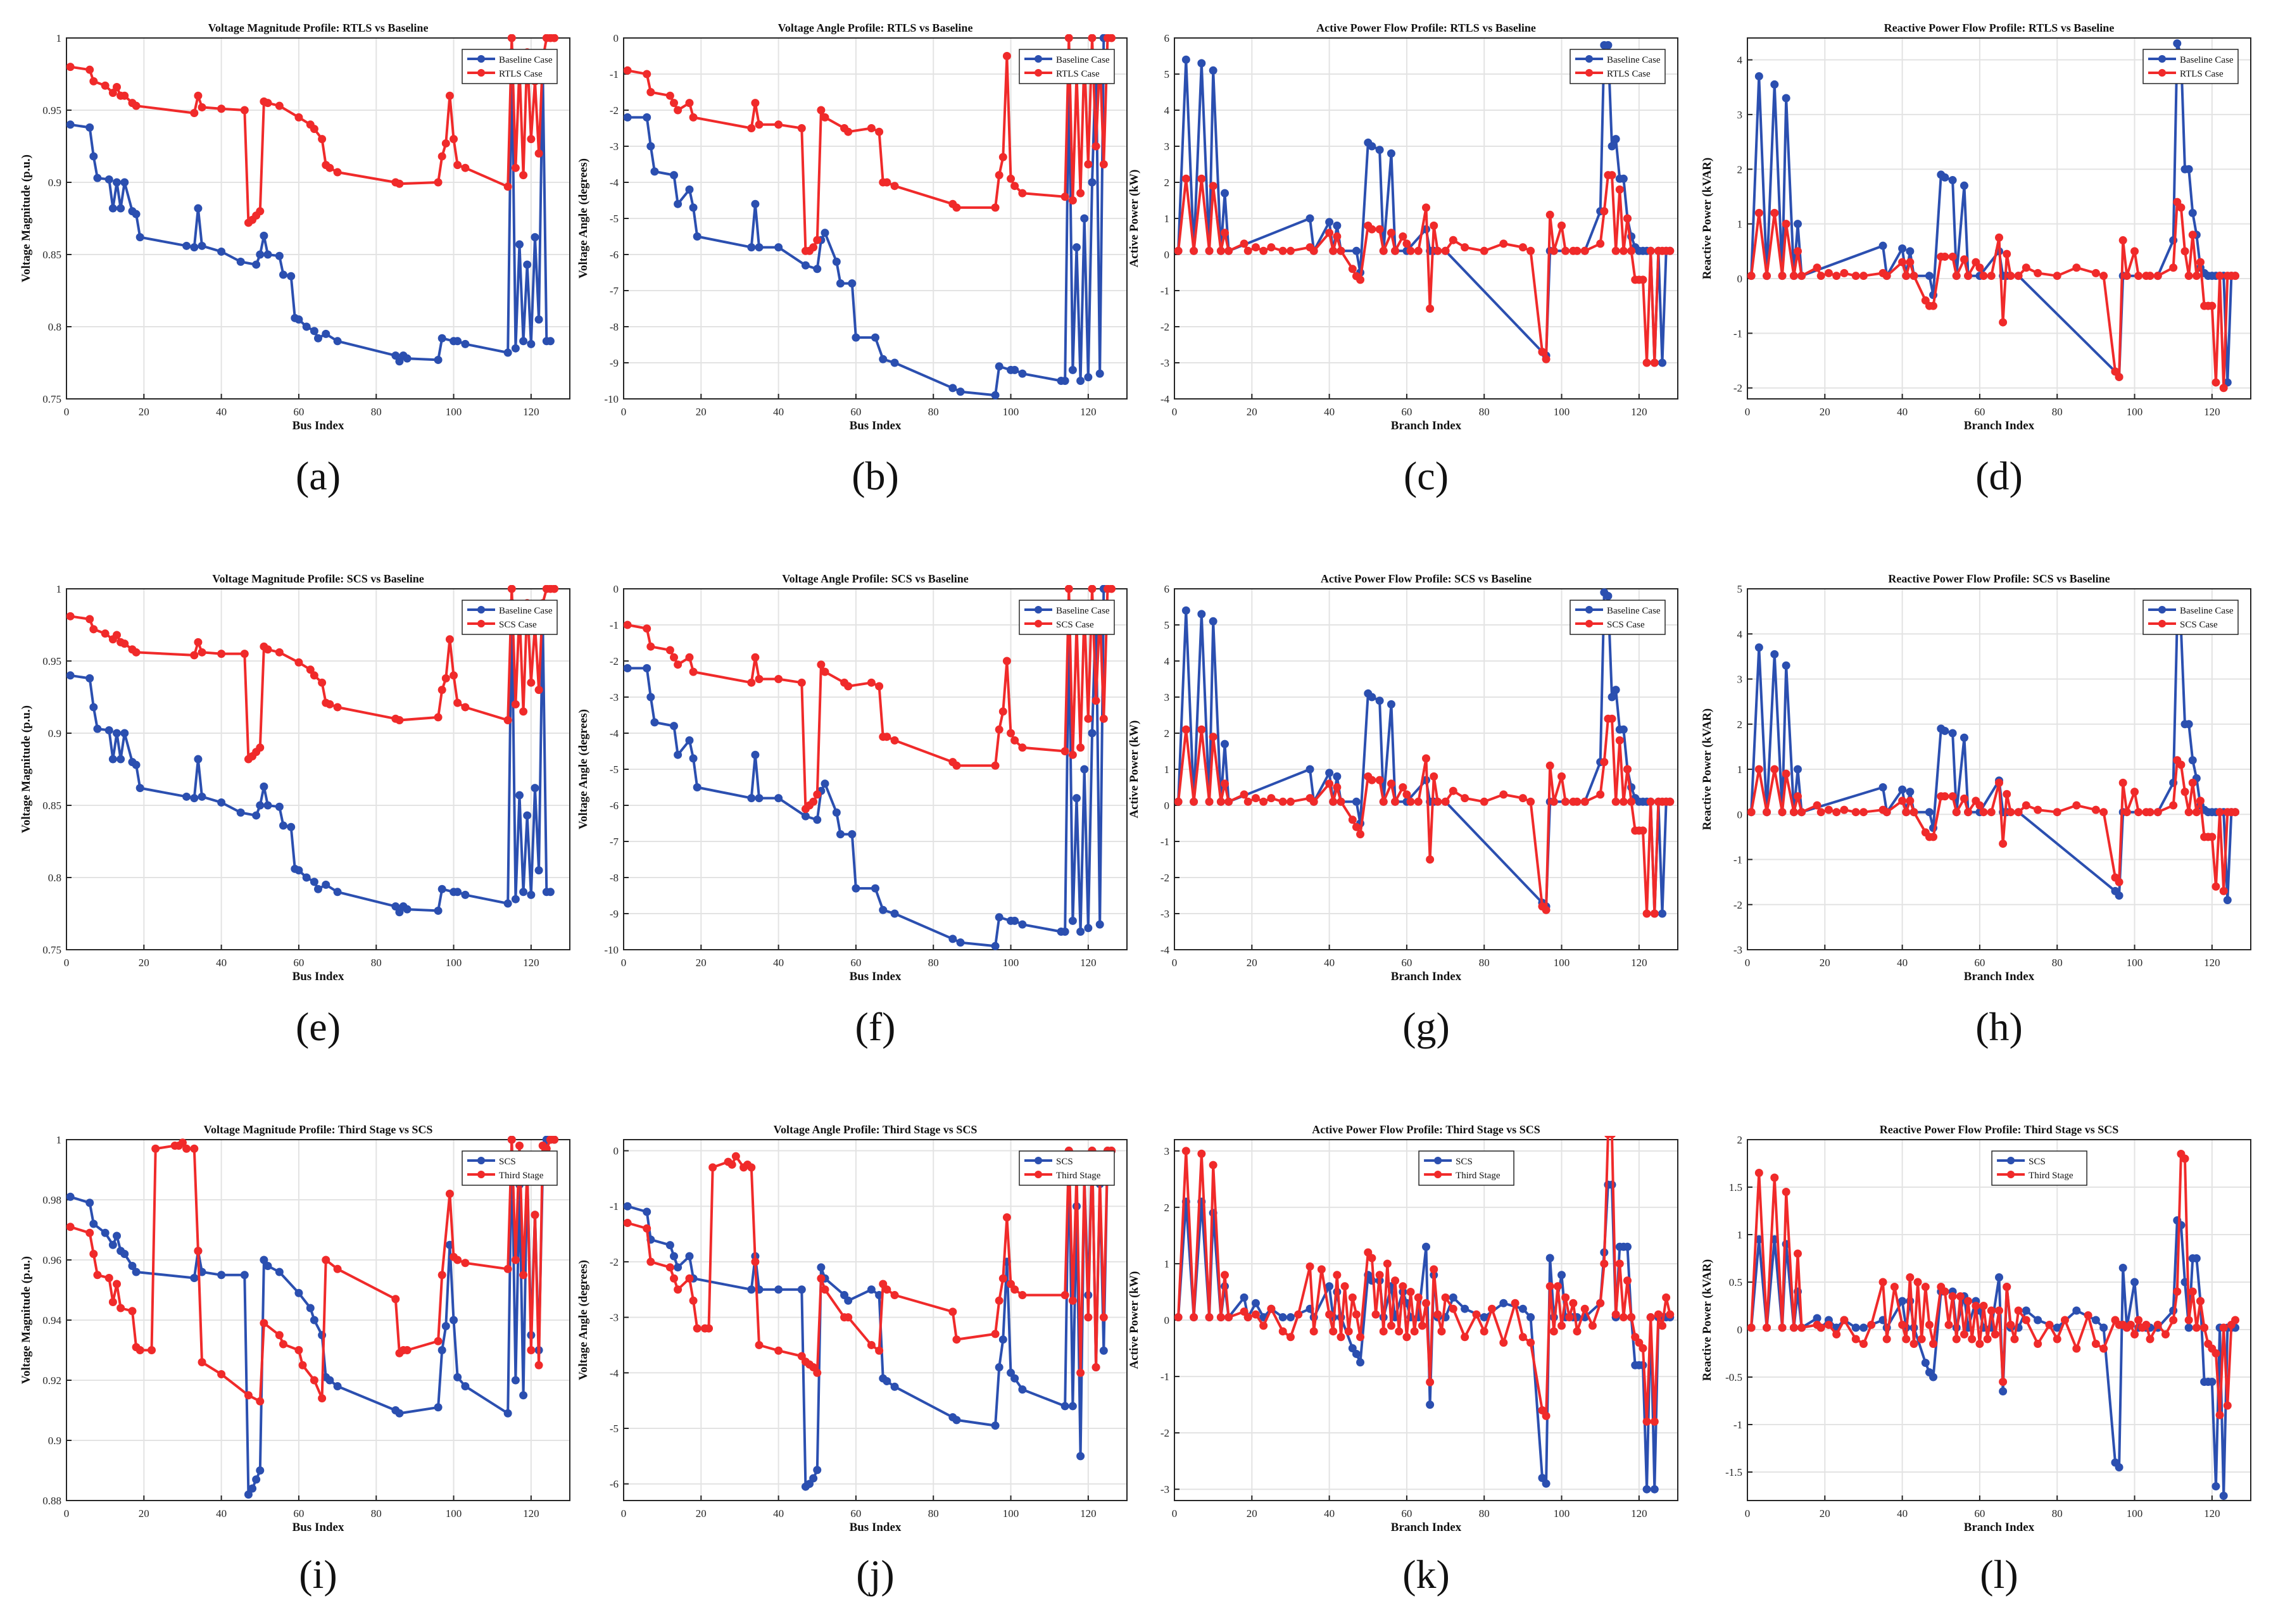  Describe the element at coordinates (614, 878) in the screenshot. I see `y-tick-label: -8` at that location.